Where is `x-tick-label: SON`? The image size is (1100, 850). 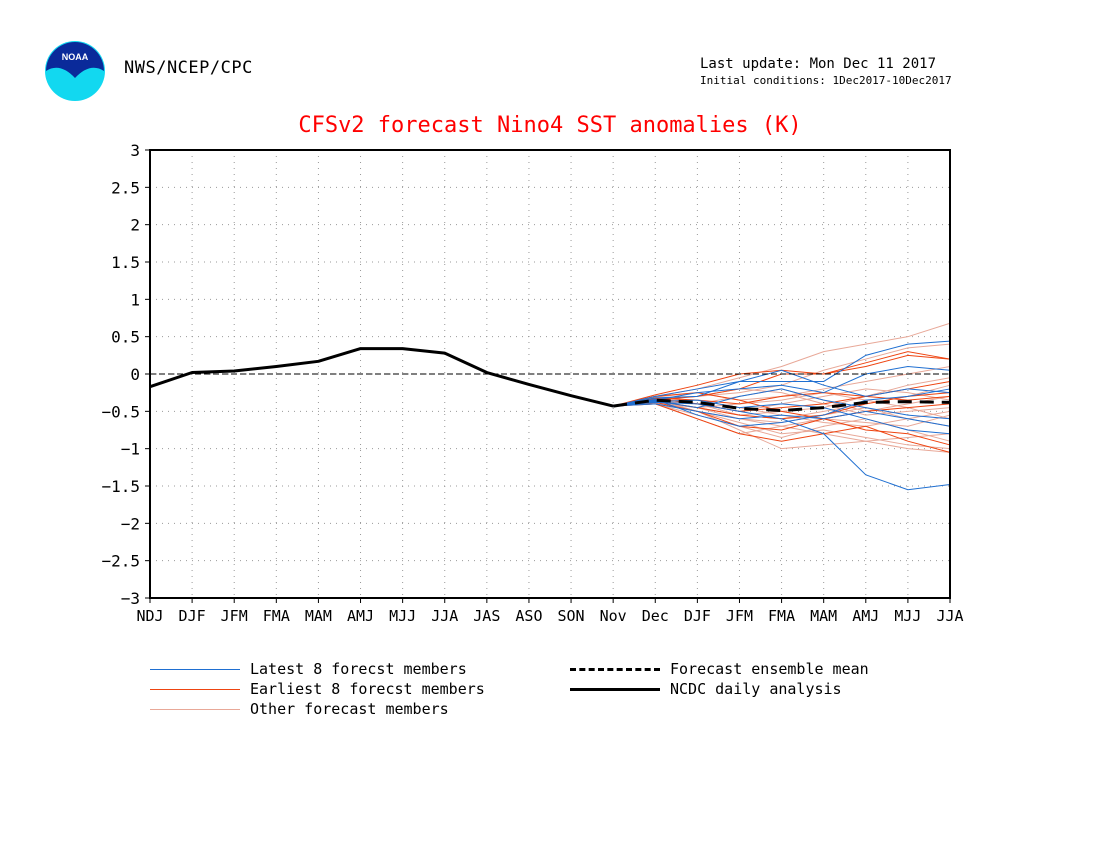 x-tick-label: SON is located at coordinates (571, 616).